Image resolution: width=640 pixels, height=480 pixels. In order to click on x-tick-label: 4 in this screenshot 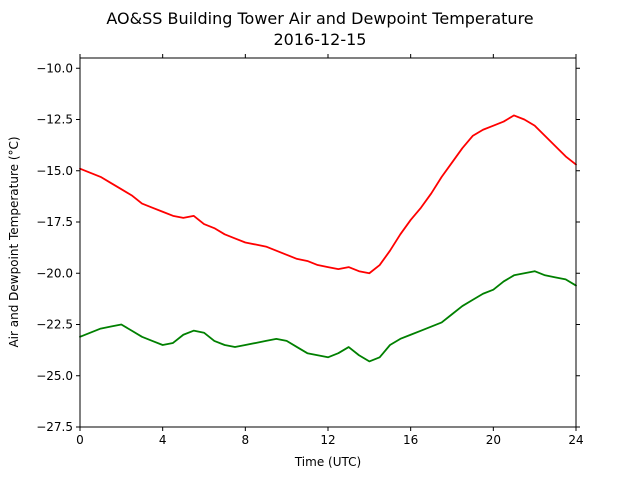, I will do `click(163, 440)`.